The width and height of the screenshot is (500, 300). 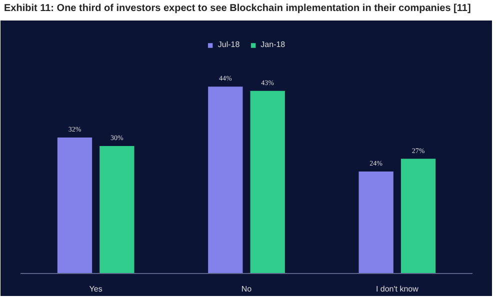 What do you see at coordinates (397, 289) in the screenshot?
I see `x-tick-label: I don't know` at bounding box center [397, 289].